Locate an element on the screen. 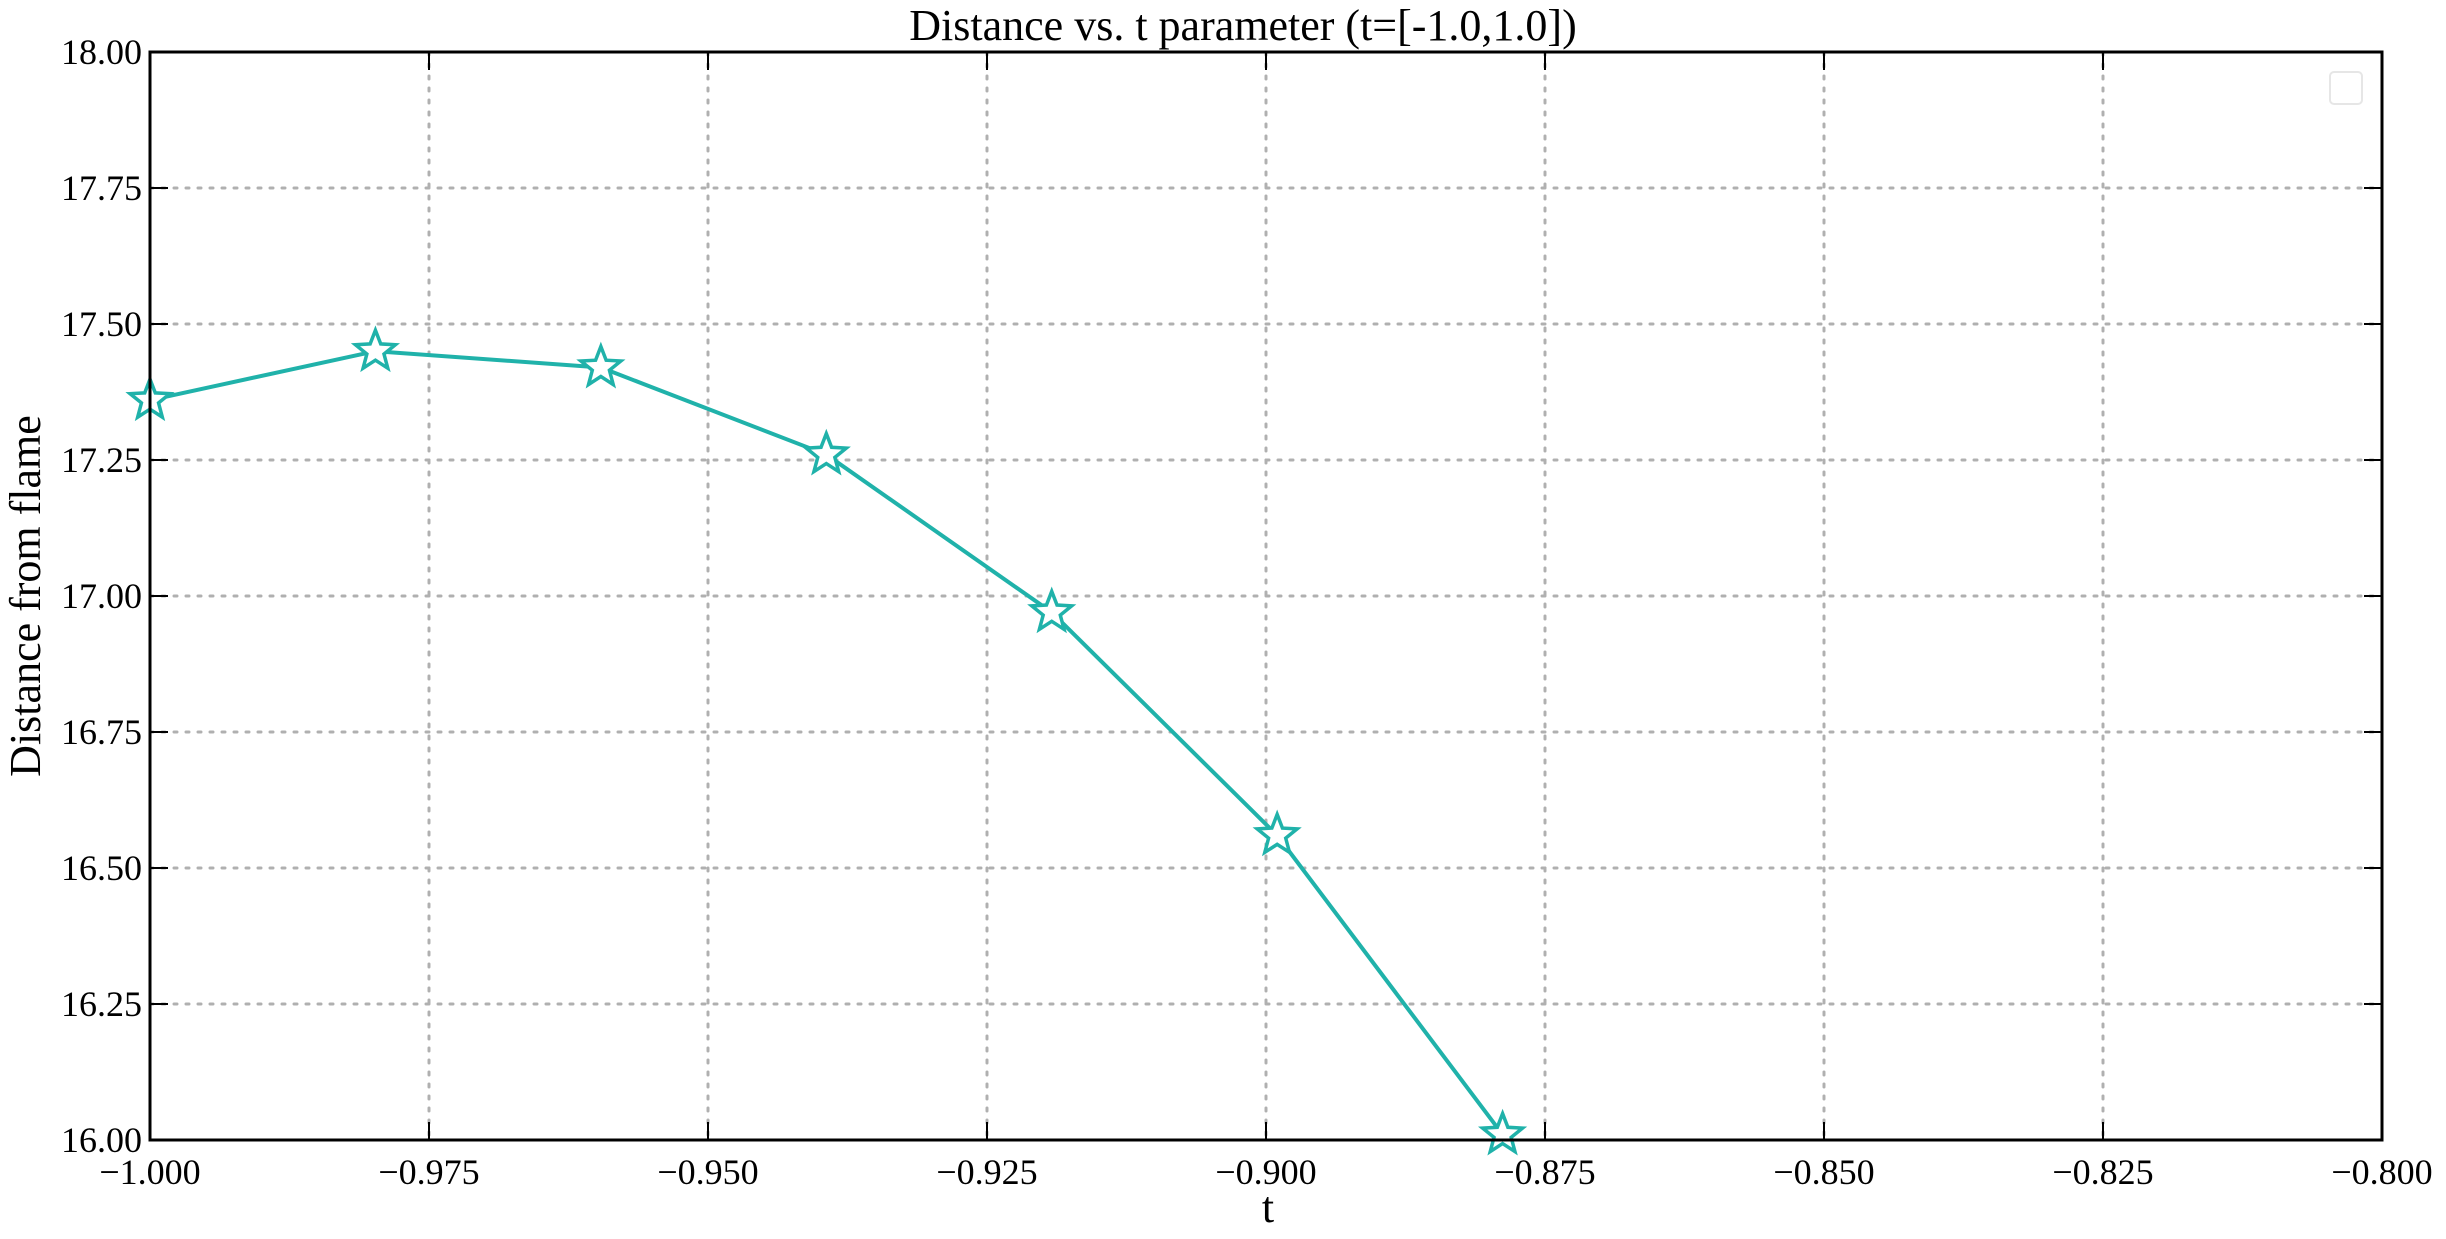  x-axis-label: t is located at coordinates (1268, 1207).